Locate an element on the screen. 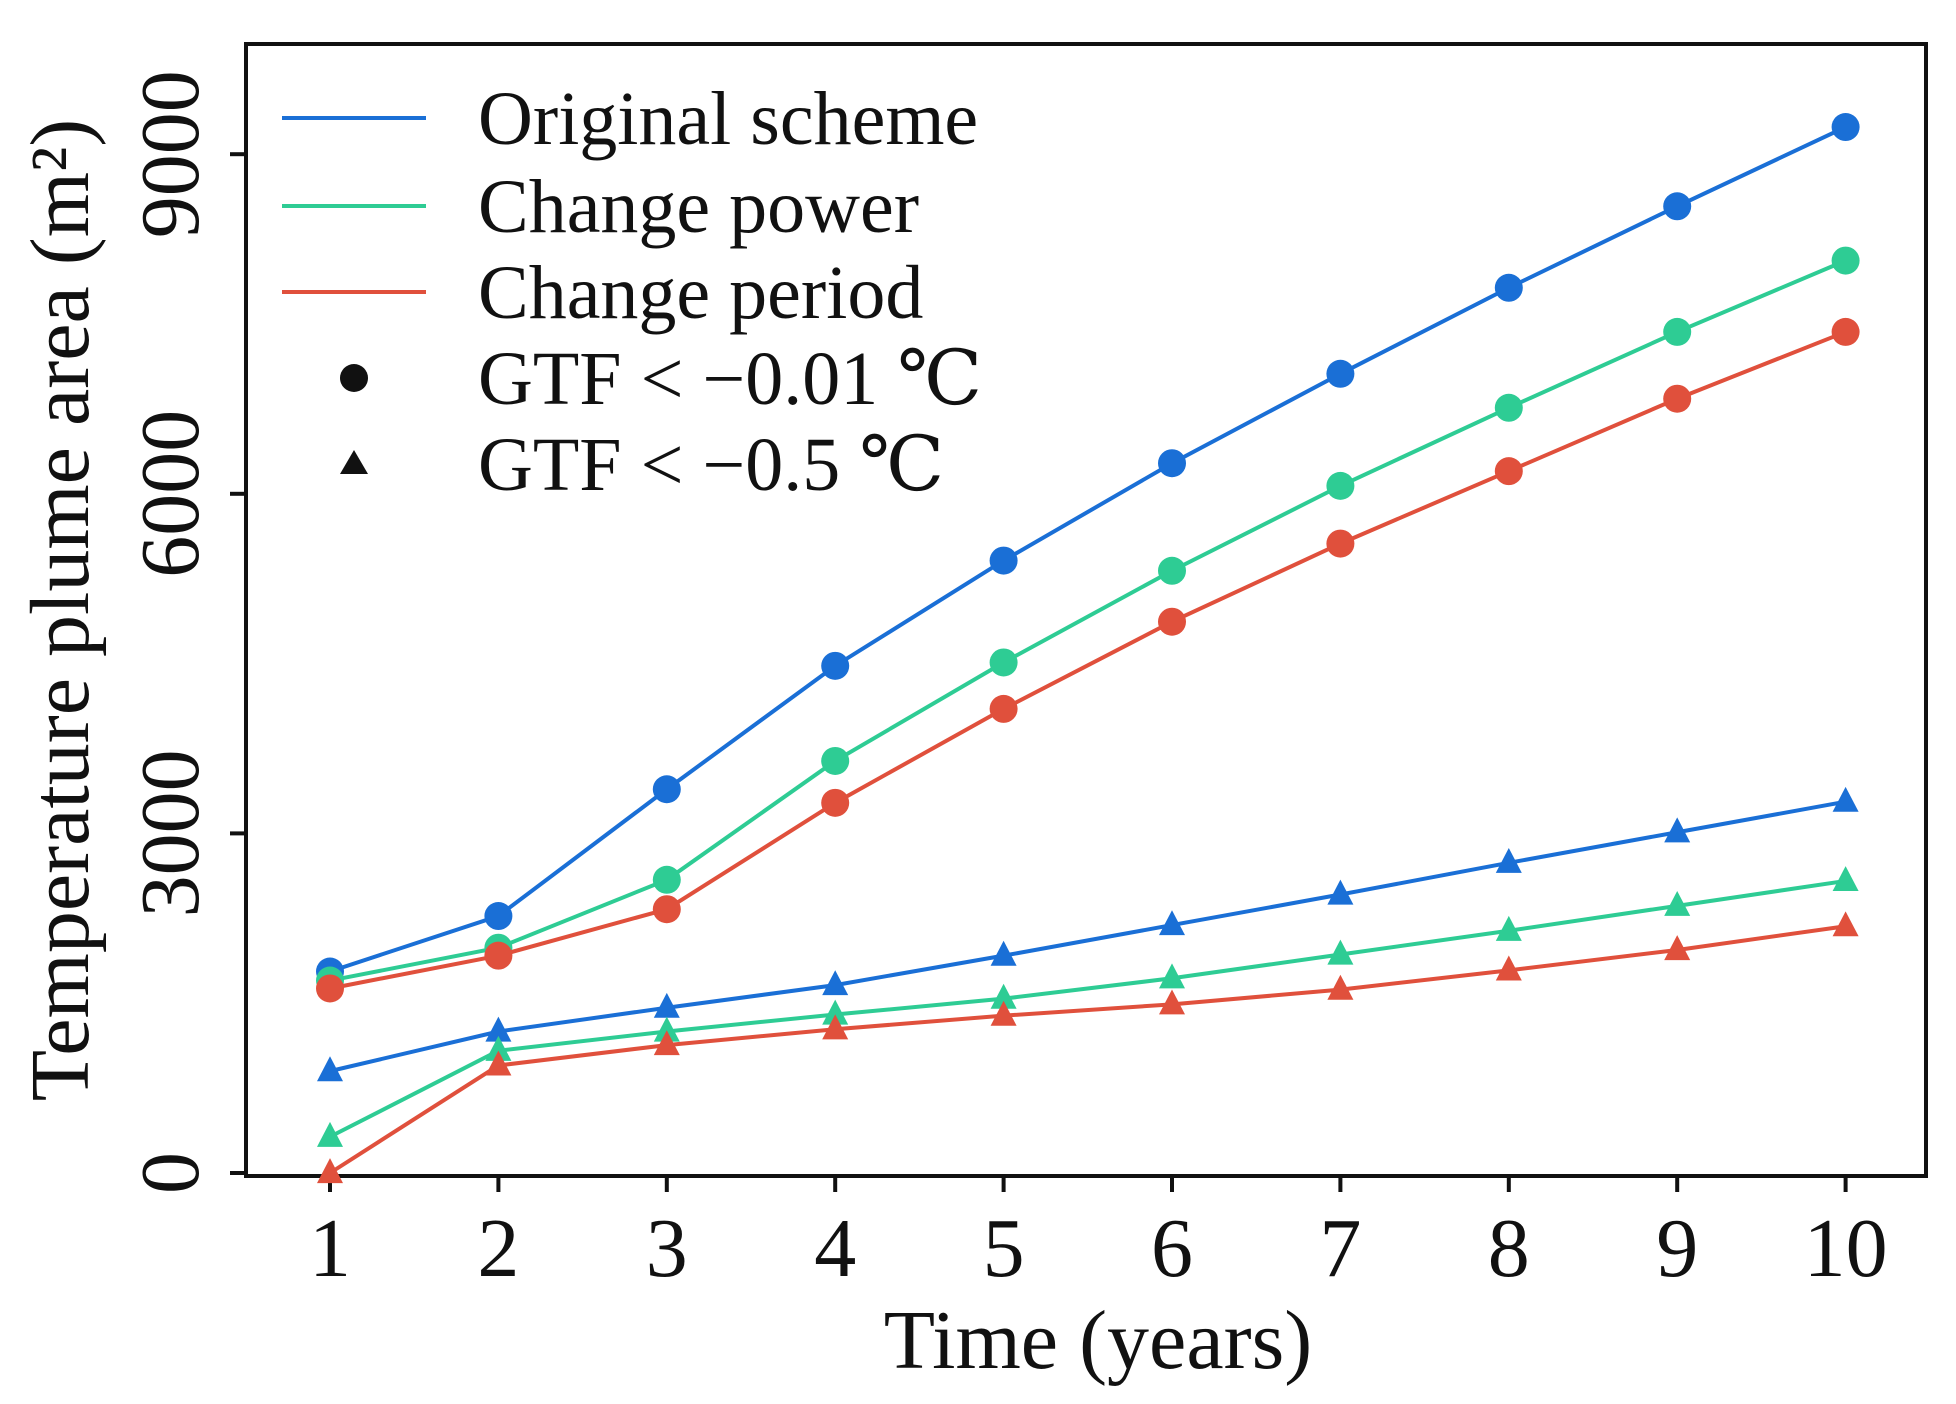  legend-label: GTF < −0.5 ℃ is located at coordinates (711, 465).